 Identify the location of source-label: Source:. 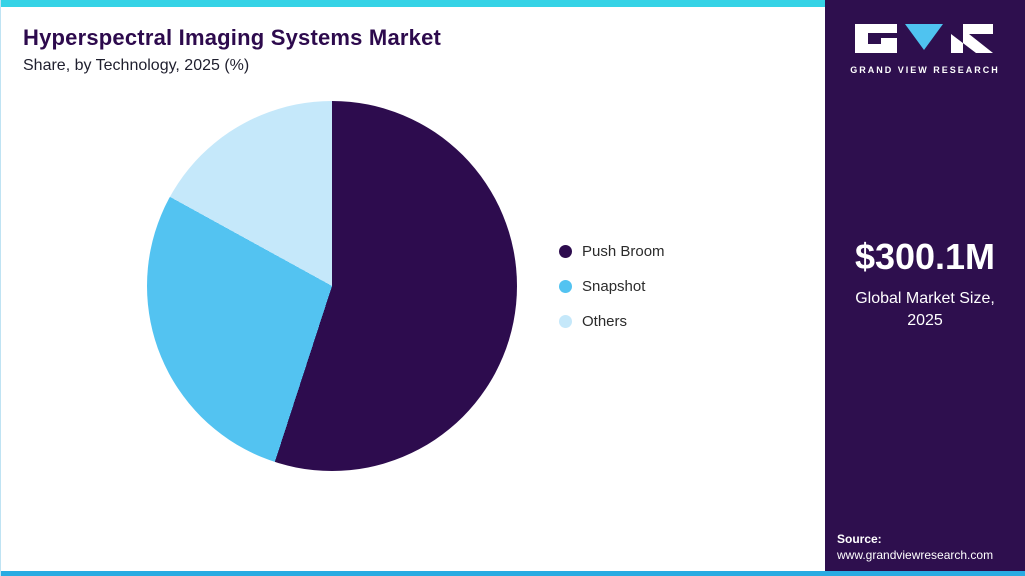
(859, 539).